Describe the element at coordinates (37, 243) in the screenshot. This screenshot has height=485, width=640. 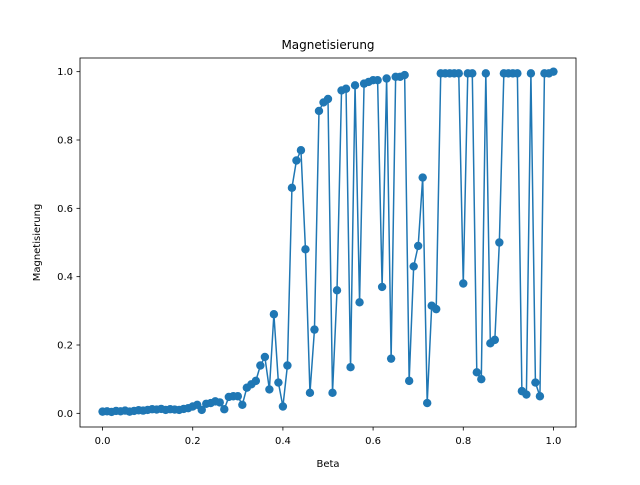
I see `y-axis-label: Magnetisierung` at that location.